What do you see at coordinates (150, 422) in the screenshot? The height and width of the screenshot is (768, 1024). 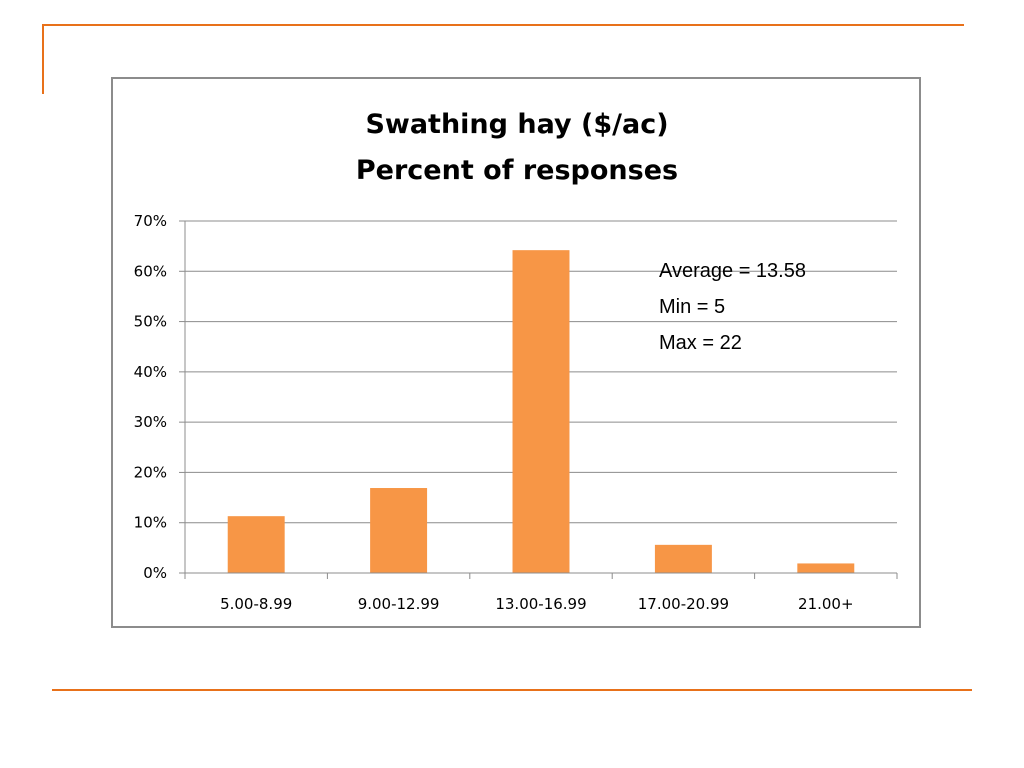 I see `y-tick-label: 30%` at bounding box center [150, 422].